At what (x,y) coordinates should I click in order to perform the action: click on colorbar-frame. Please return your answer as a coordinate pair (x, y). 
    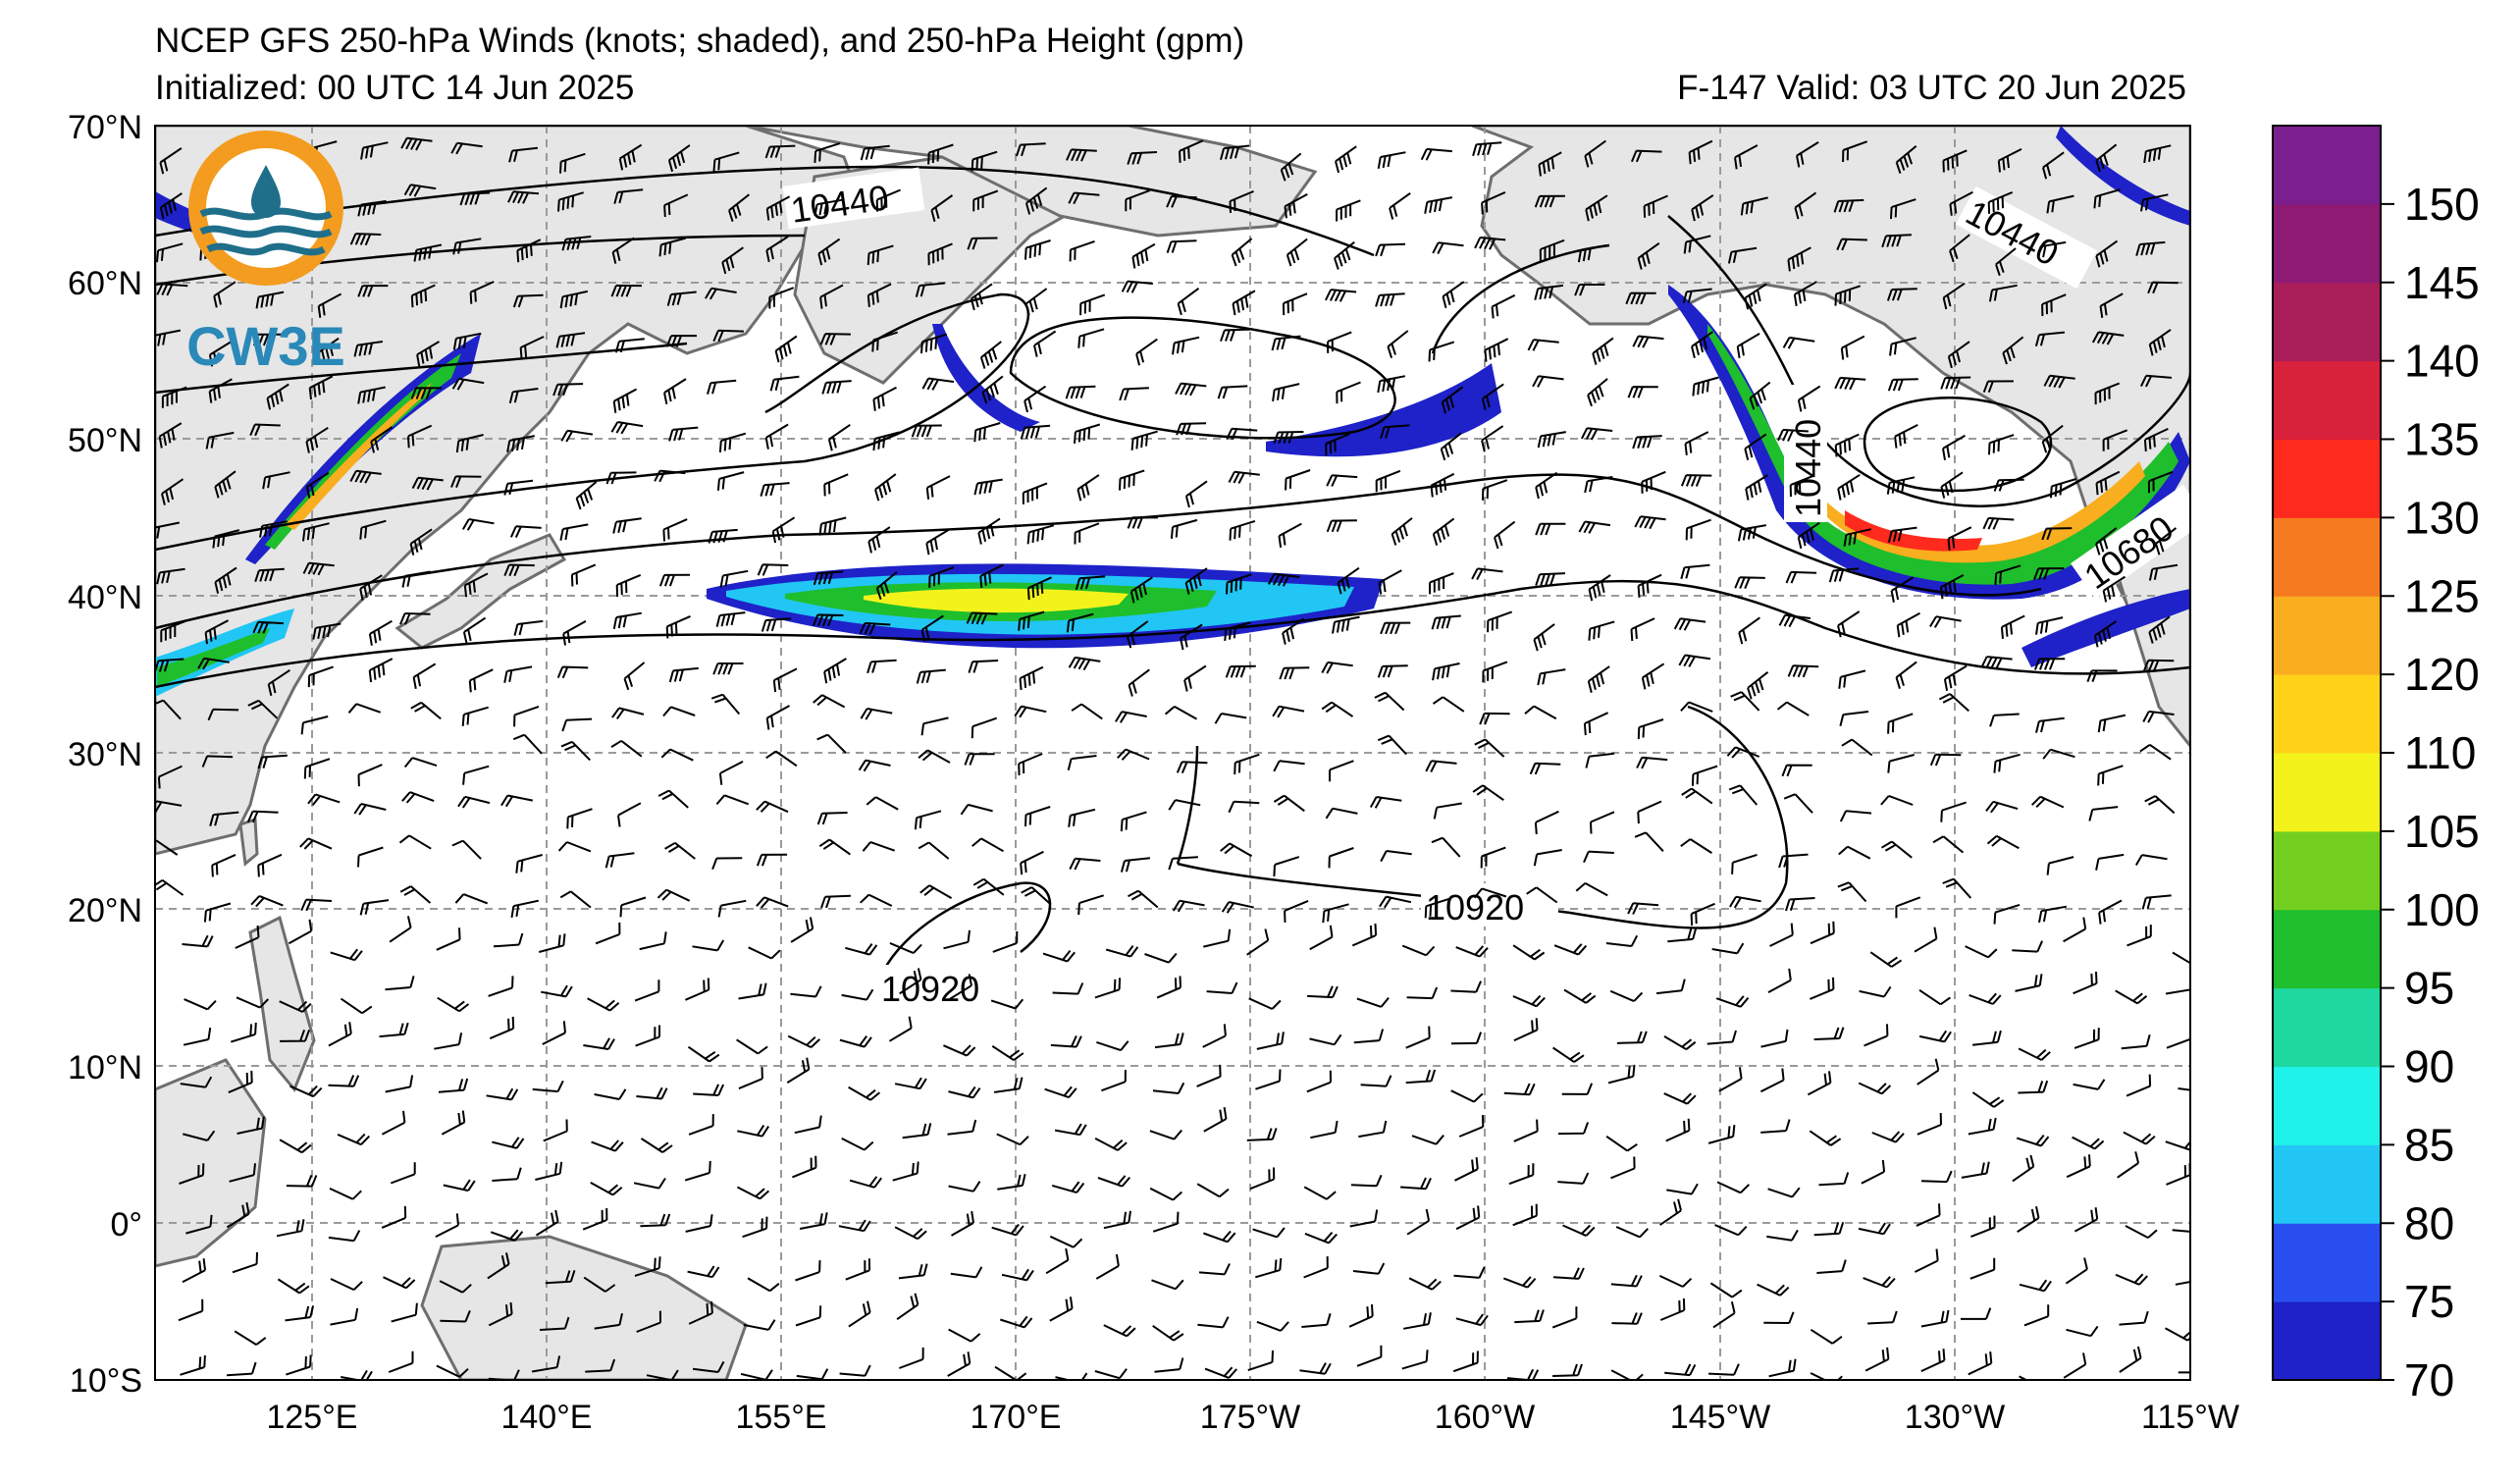
    Looking at the image, I should click on (2327, 753).